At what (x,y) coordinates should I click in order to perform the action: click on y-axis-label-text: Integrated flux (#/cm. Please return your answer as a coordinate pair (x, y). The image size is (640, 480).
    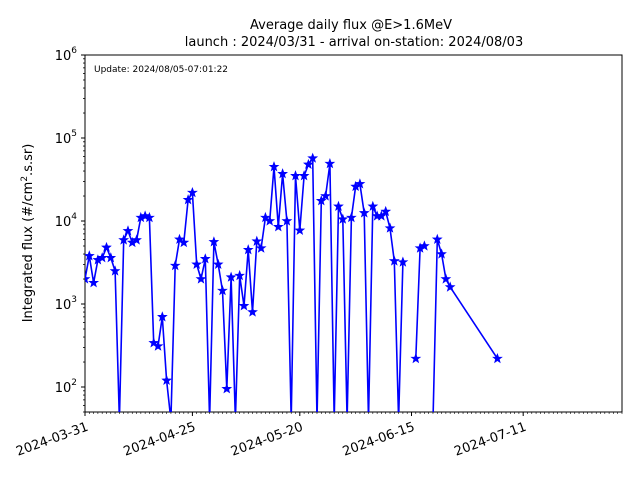
    Looking at the image, I should click on (28, 252).